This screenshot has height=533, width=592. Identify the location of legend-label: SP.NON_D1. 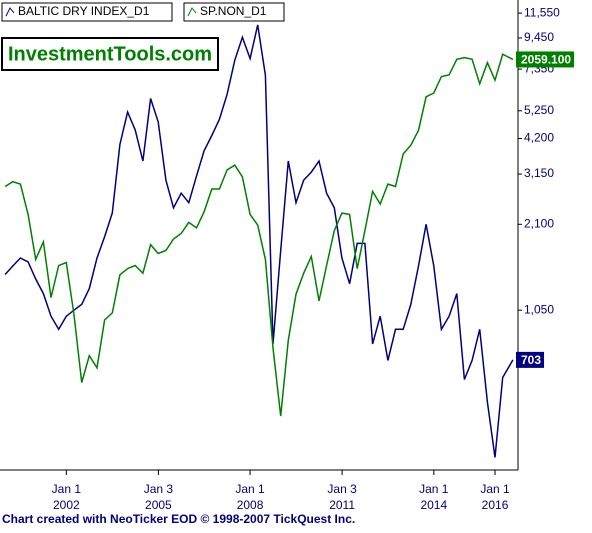
(233, 11).